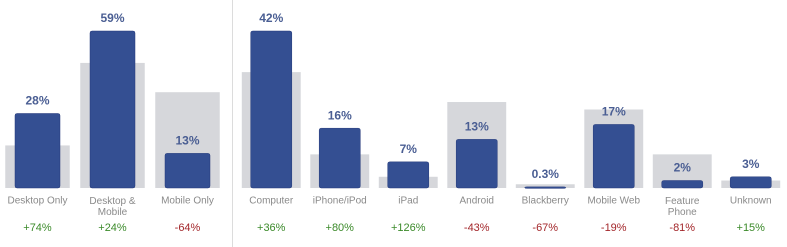  What do you see at coordinates (477, 201) in the screenshot?
I see `category-label: Android` at bounding box center [477, 201].